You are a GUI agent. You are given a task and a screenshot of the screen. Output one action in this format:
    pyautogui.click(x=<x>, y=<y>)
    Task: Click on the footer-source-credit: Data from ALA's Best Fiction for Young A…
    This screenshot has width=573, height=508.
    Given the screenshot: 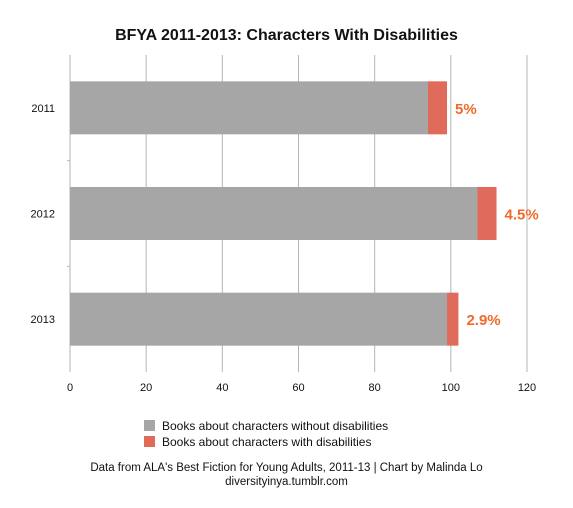 What is the action you would take?
    pyautogui.click(x=286, y=468)
    